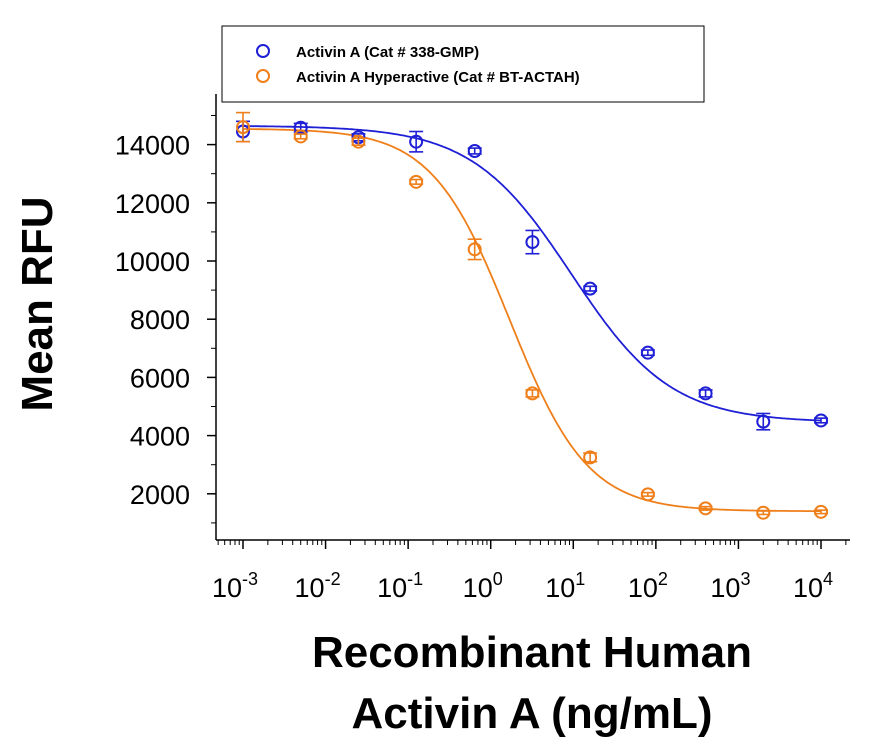 The width and height of the screenshot is (893, 744). I want to click on y-tick-label: 14000, so click(152, 146).